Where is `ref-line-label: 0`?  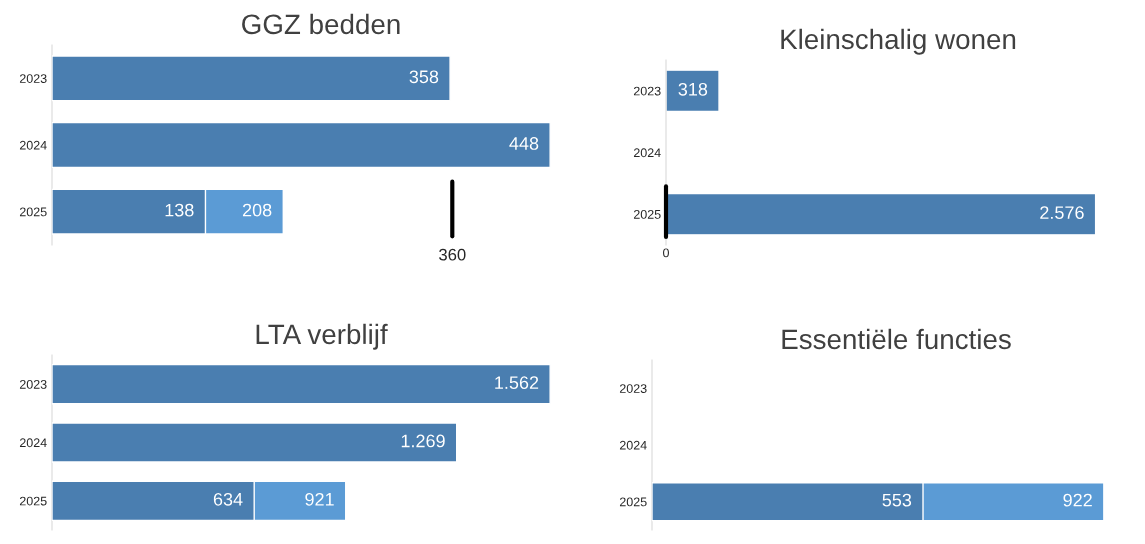 ref-line-label: 0 is located at coordinates (666, 253).